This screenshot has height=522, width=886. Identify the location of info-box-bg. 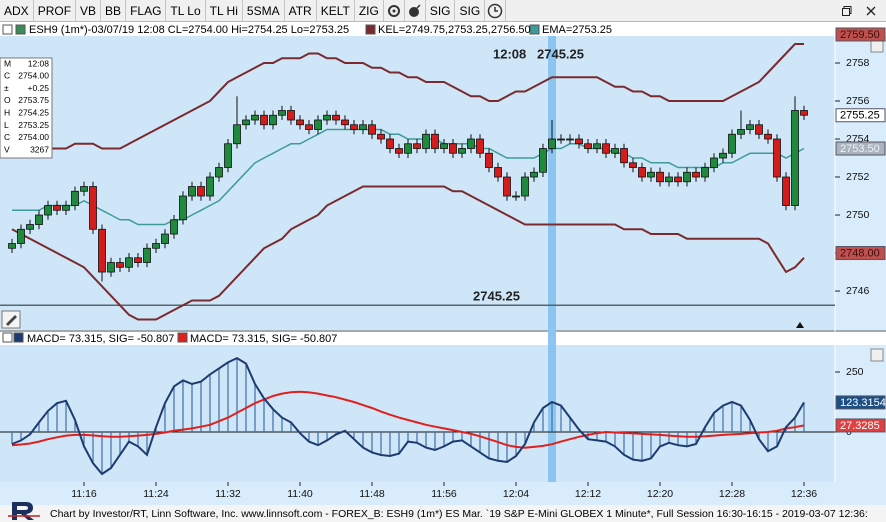
(26, 108).